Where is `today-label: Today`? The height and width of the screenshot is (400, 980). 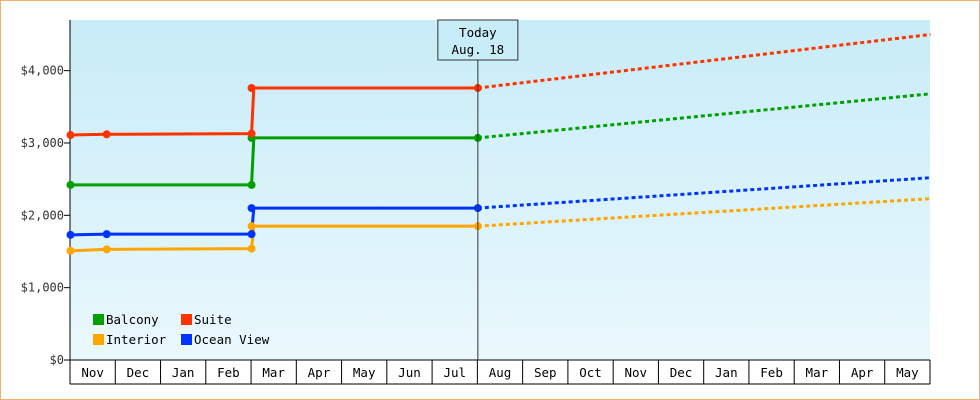
today-label: Today is located at coordinates (478, 32).